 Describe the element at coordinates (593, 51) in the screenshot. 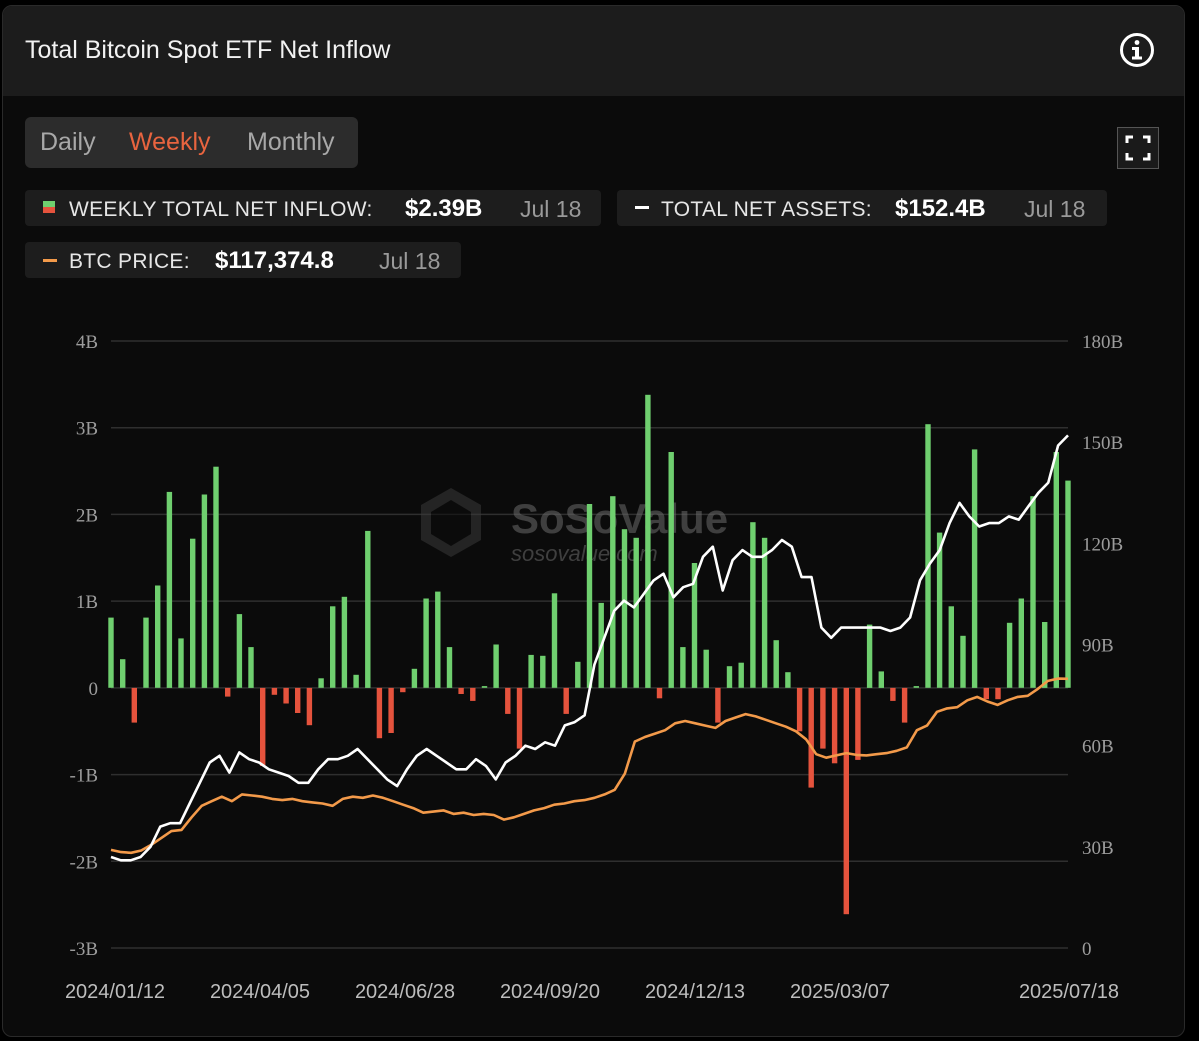

I see `card-header: Total Bitcoin Spot ETF Net Inflow` at that location.